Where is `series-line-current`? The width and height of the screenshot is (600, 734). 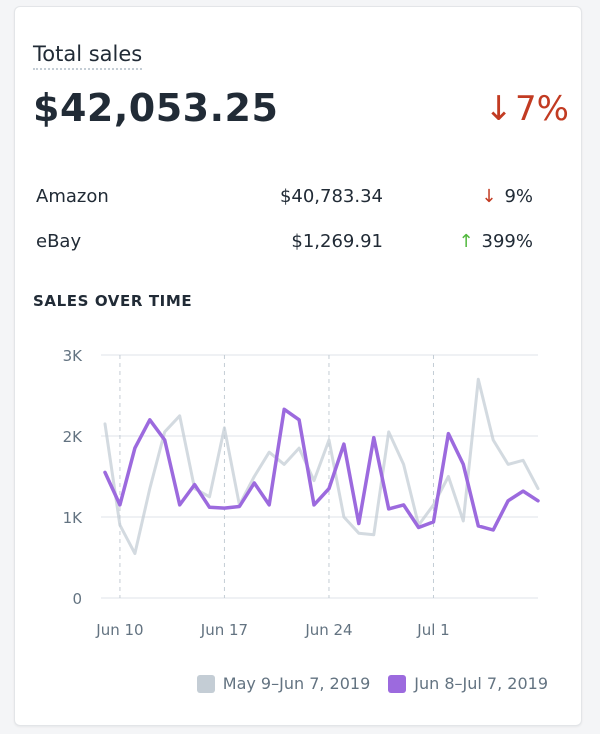
series-line-current is located at coordinates (321, 469).